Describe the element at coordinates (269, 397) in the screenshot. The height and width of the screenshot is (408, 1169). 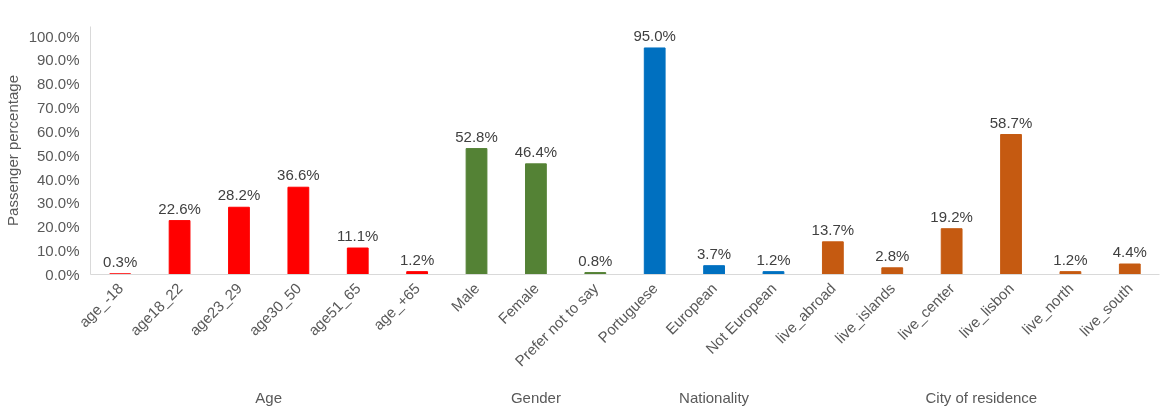
I see `text: Age` at that location.